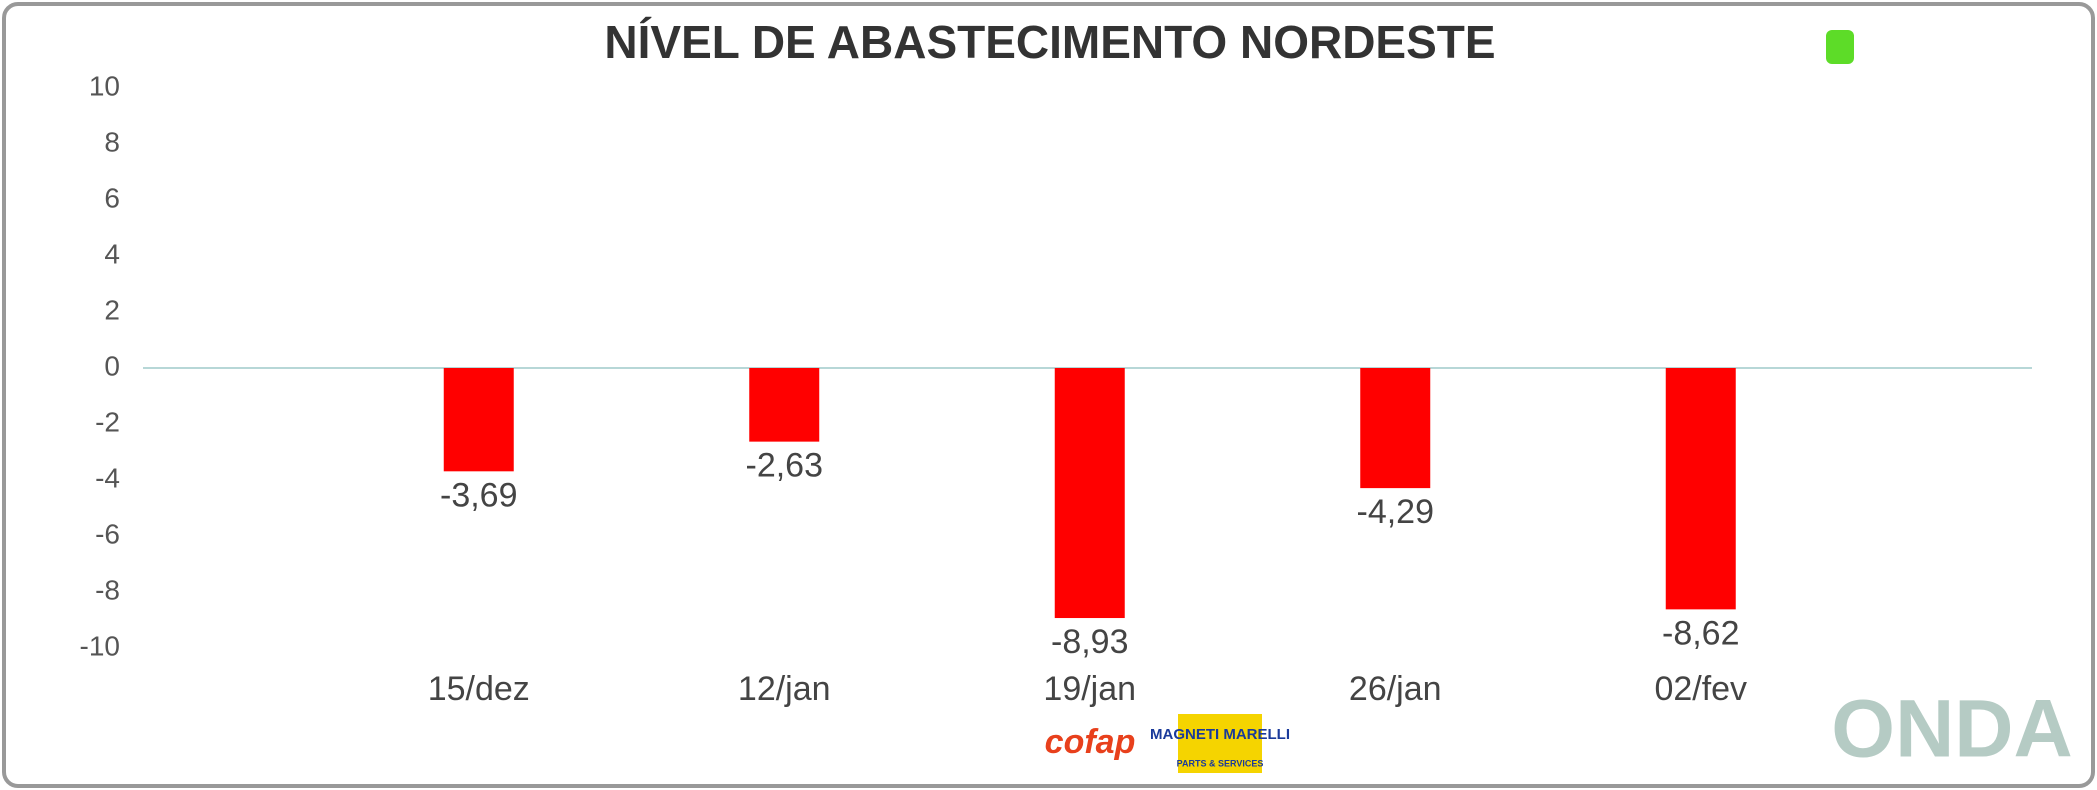  I want to click on x-tick-label: 15/dez, so click(479, 689).